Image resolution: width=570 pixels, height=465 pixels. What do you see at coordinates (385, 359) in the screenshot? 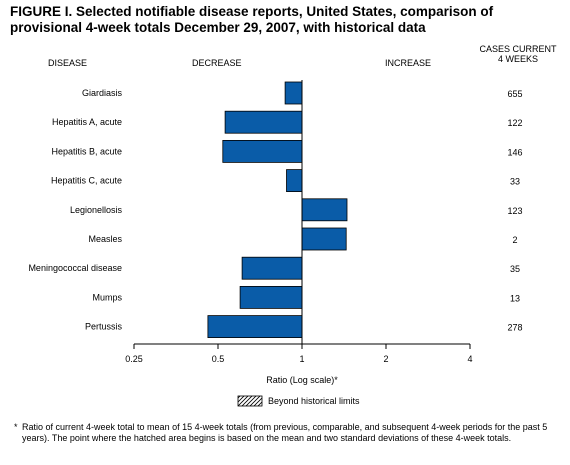
I see `x-tick-label-3: 2` at bounding box center [385, 359].